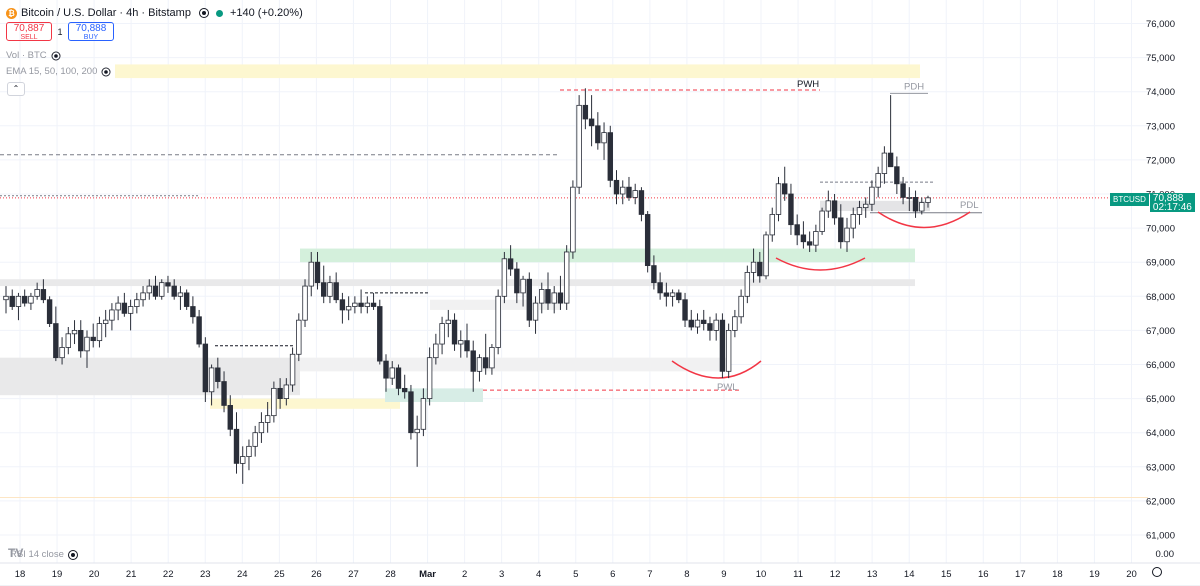 This screenshot has height=586, width=1200. What do you see at coordinates (727, 387) in the screenshot?
I see `annotation-pwl: PWL` at bounding box center [727, 387].